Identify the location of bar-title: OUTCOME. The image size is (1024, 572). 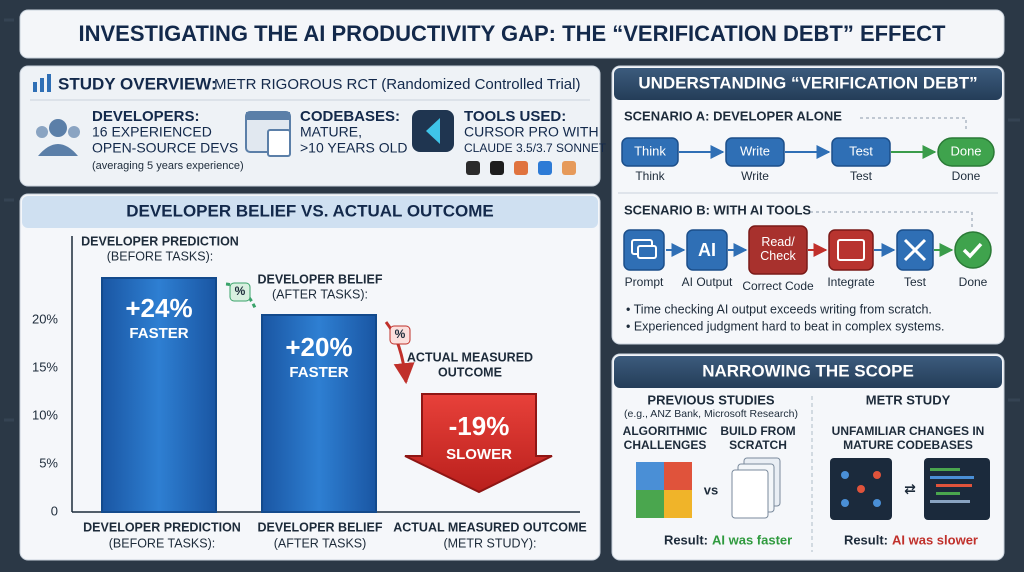
(470, 372).